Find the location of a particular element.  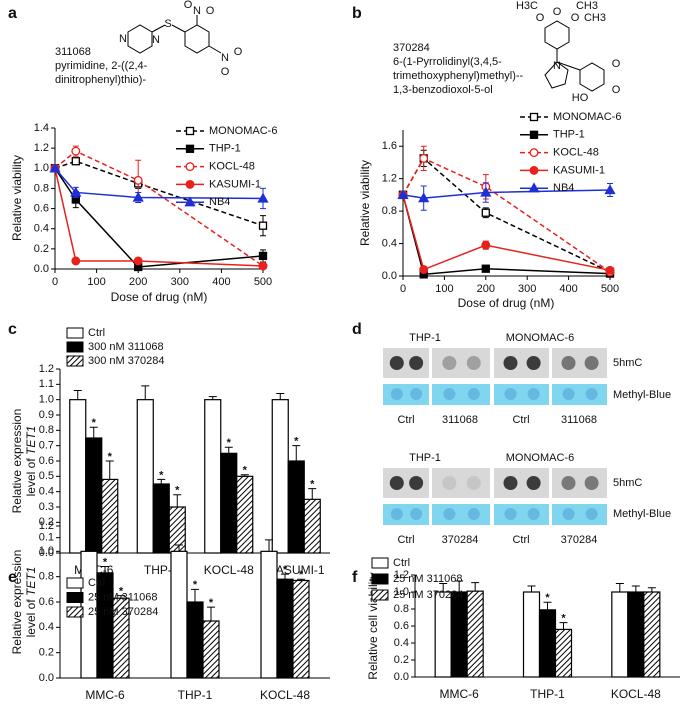

x-axis-label: Dose of drug (nM) is located at coordinates (506, 303).